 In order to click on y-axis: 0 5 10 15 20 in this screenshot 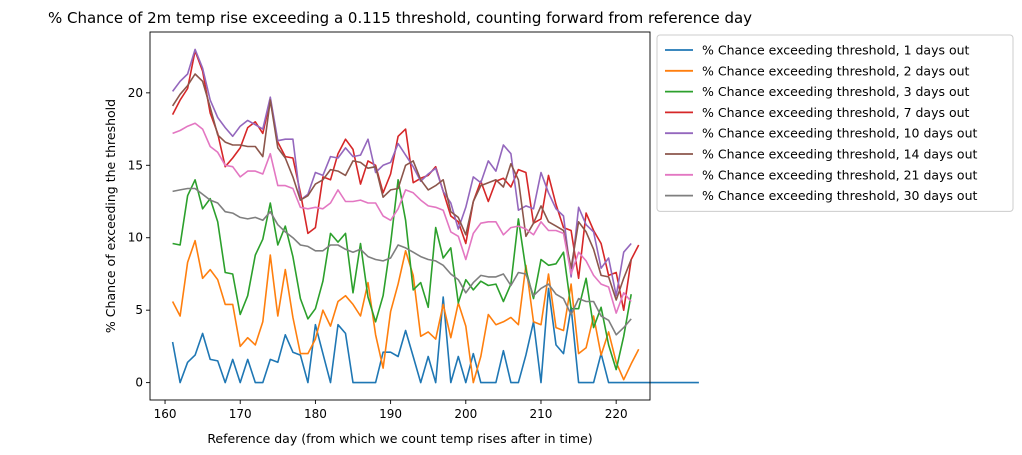, I will do `click(139, 238)`.